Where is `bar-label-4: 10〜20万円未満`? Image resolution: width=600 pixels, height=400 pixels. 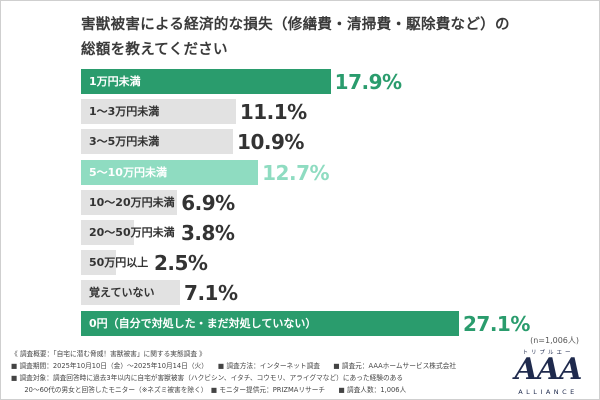
bar-label-4: 10〜20万円未満 is located at coordinates (132, 202).